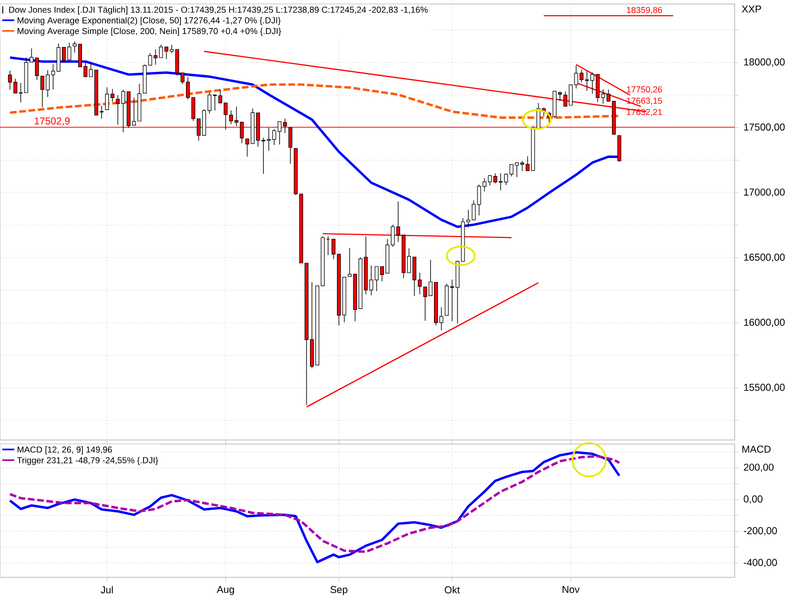  What do you see at coordinates (644, 101) in the screenshot?
I see `annotation: 17663,15` at bounding box center [644, 101].